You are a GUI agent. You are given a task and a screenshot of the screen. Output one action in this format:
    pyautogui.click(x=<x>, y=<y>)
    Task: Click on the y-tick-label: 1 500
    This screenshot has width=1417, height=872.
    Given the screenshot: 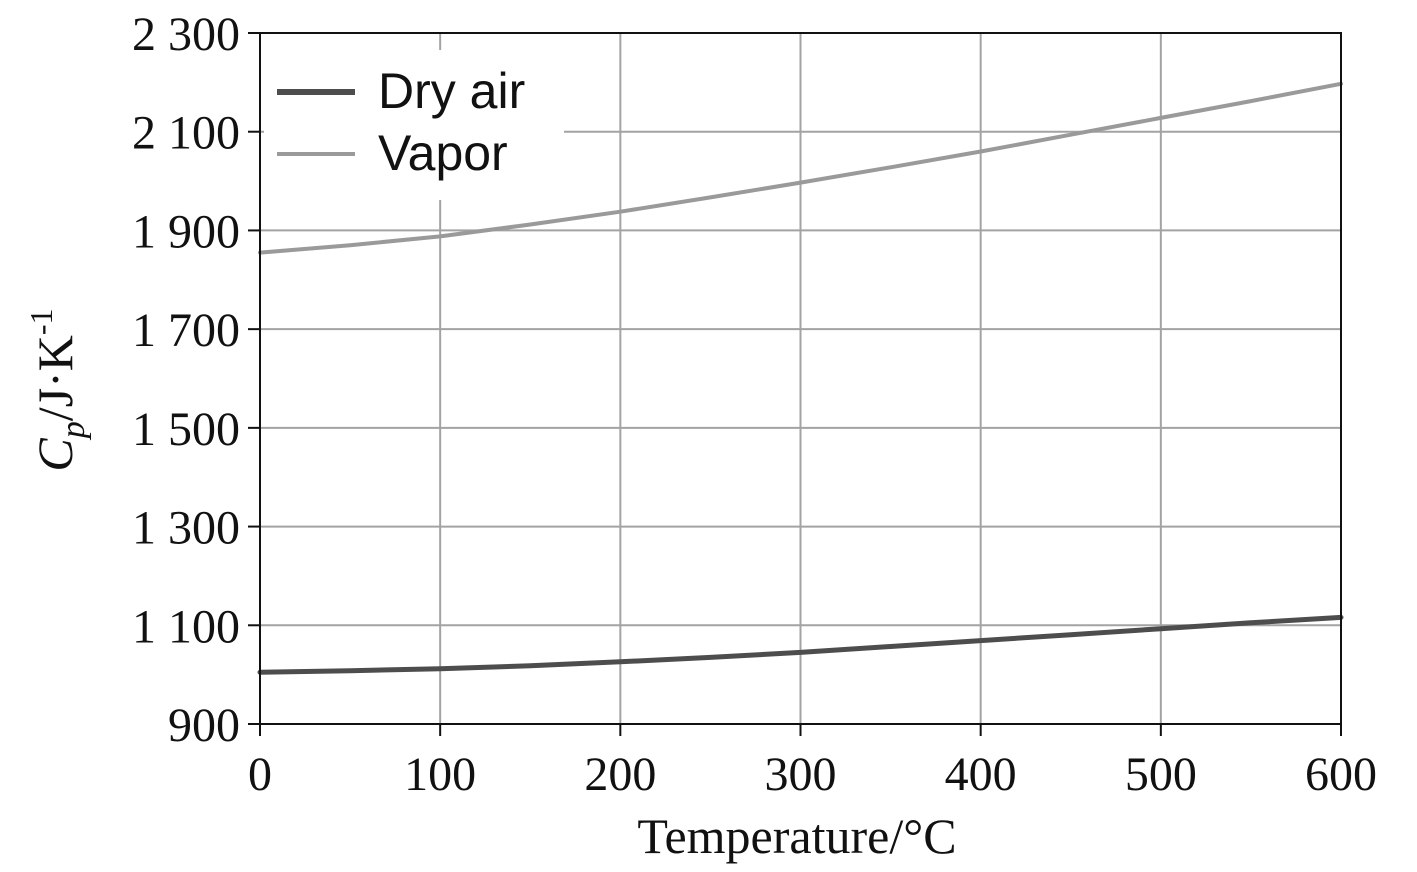 What is the action you would take?
    pyautogui.click(x=186, y=429)
    